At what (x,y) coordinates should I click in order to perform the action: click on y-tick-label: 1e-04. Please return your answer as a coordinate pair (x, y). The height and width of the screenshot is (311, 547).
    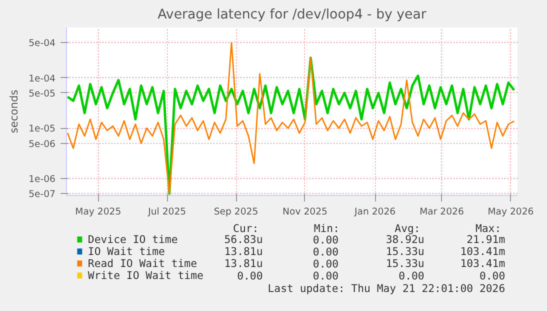
    Looking at the image, I should click on (42, 78).